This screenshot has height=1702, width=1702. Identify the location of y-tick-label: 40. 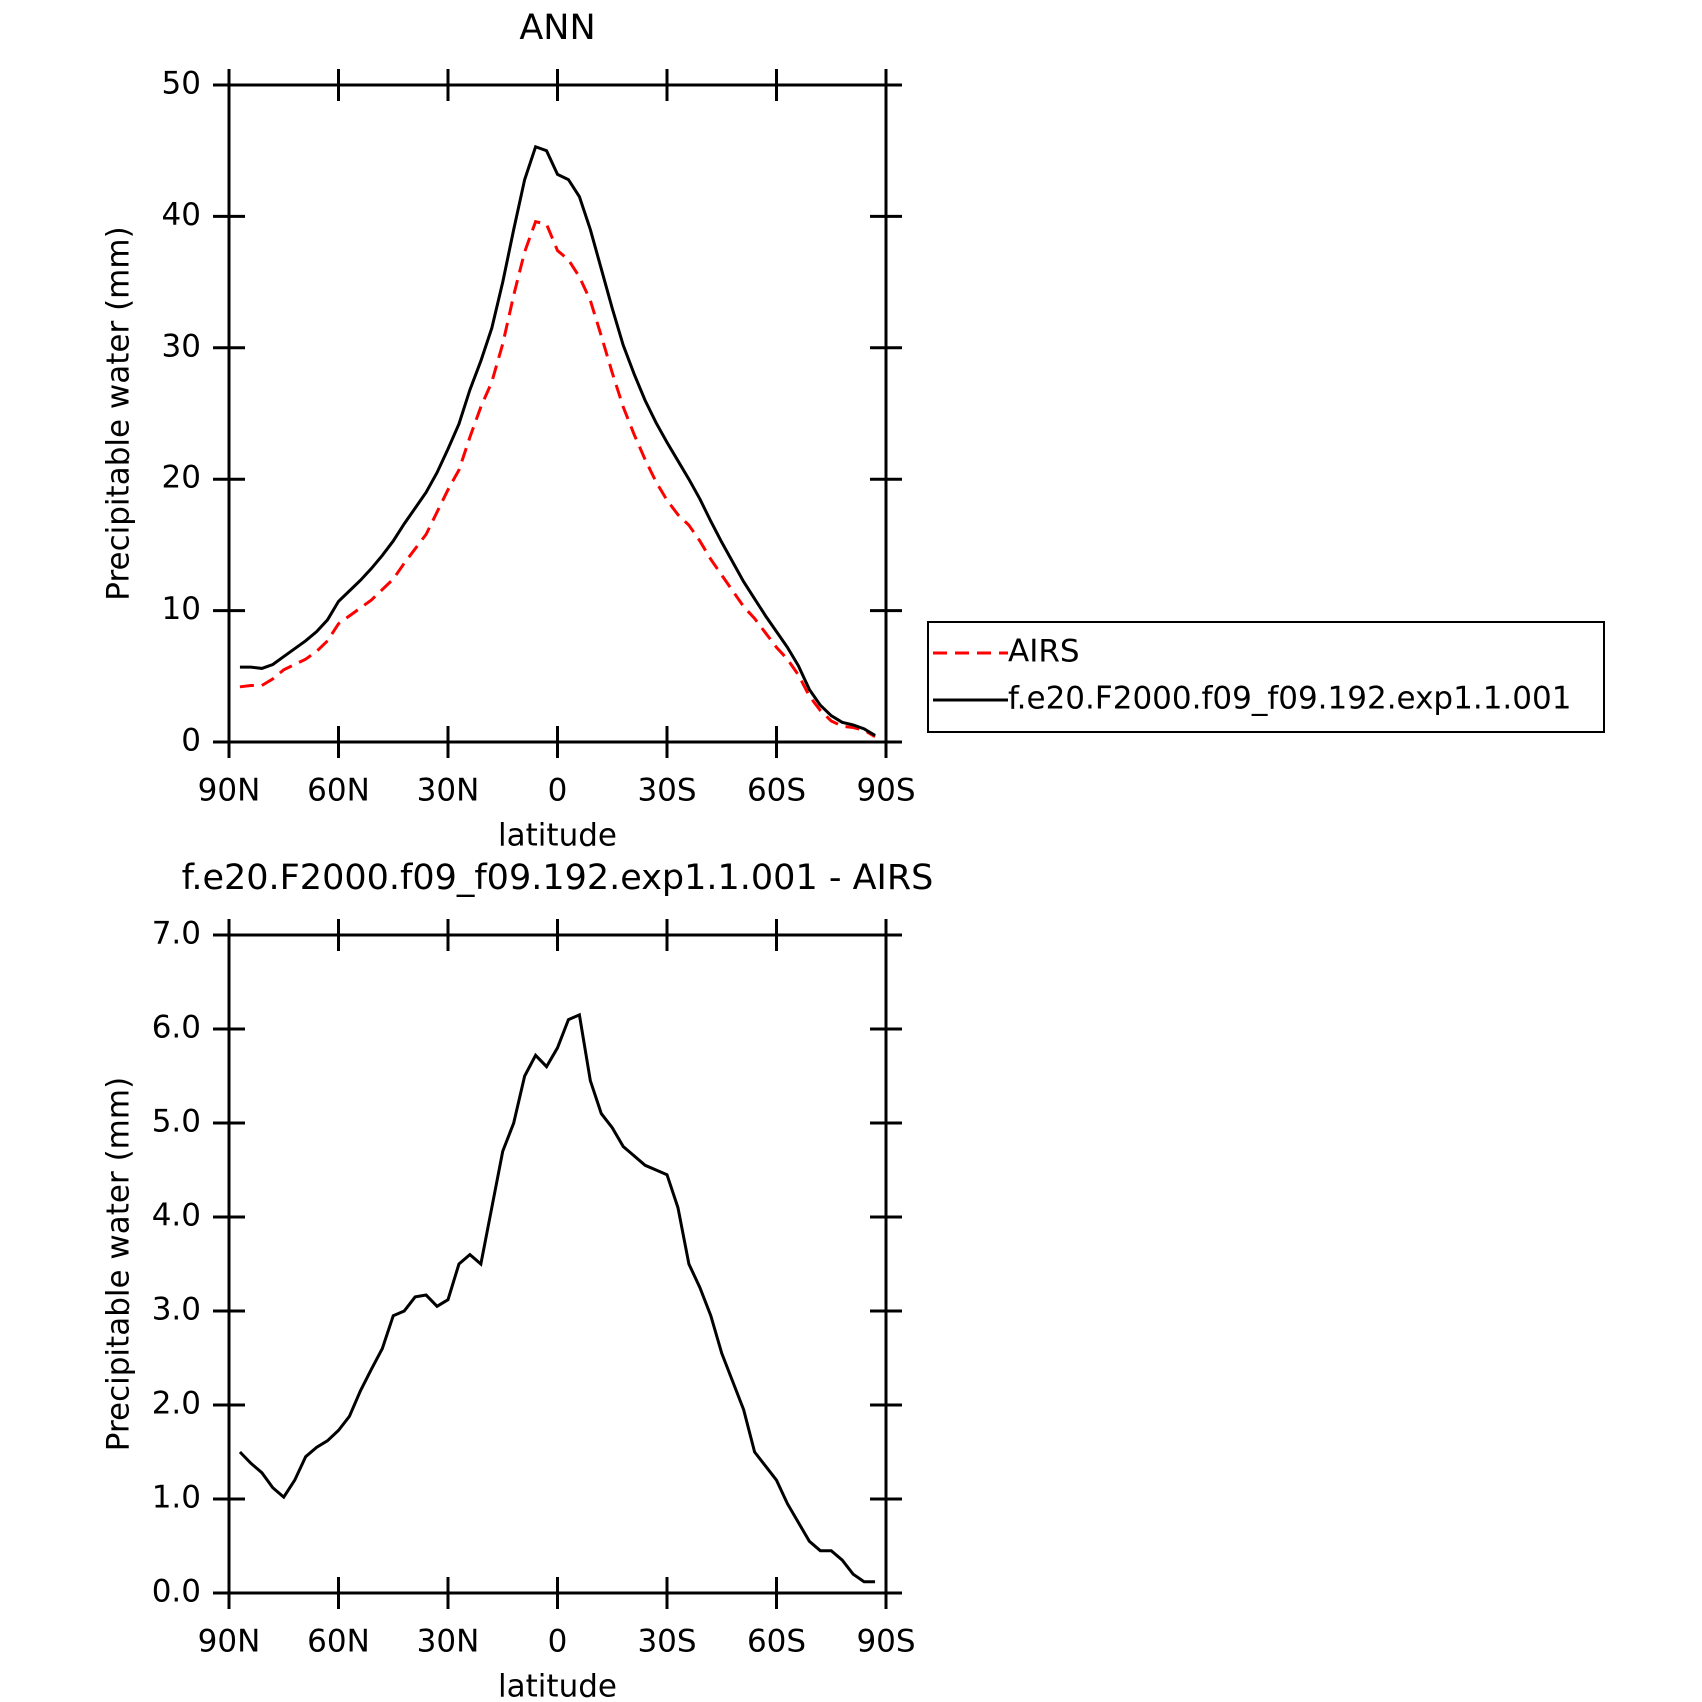
(181, 215).